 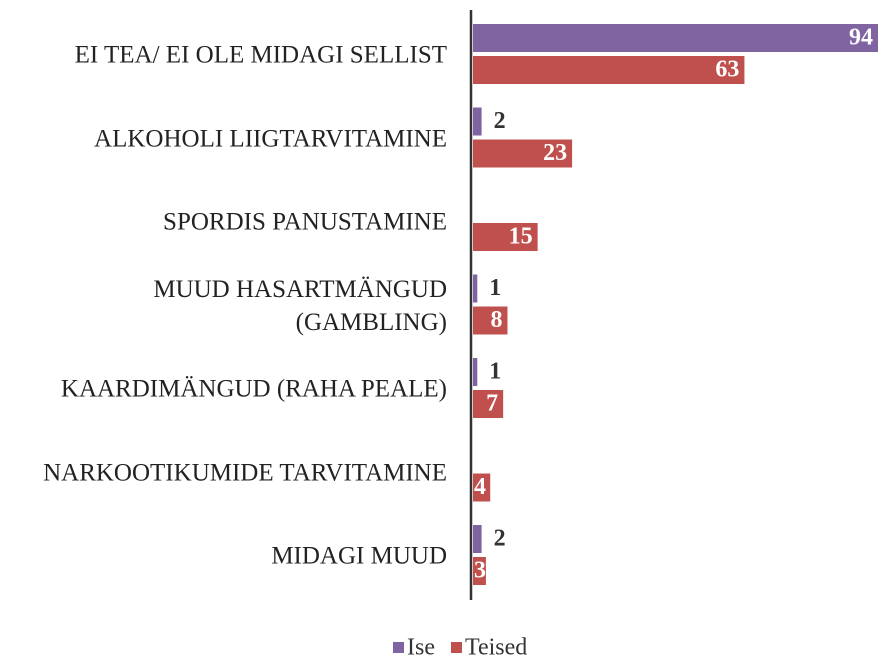 What do you see at coordinates (861, 38) in the screenshot?
I see `data-label: 94` at bounding box center [861, 38].